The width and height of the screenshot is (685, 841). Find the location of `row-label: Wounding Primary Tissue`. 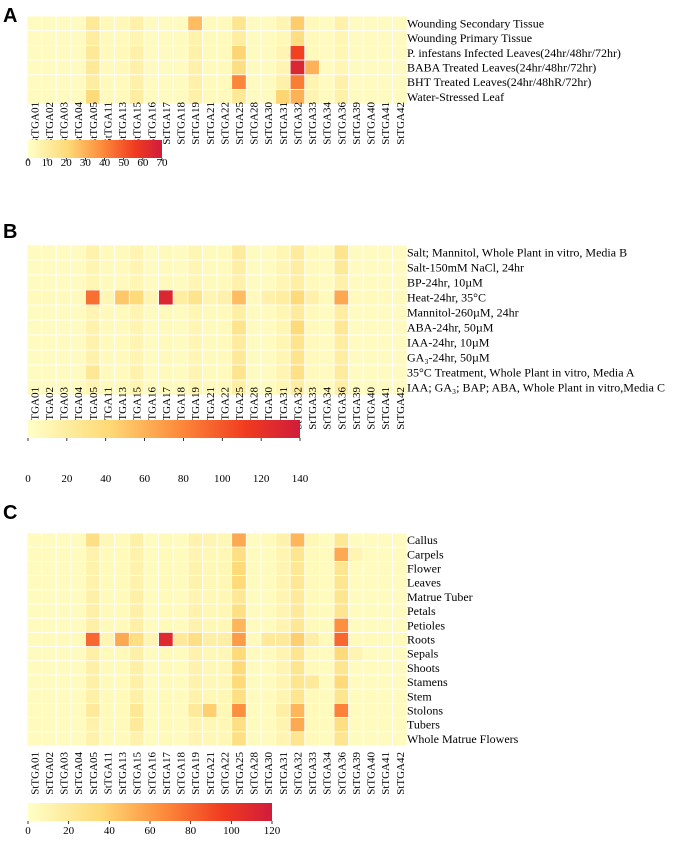

row-label: Wounding Primary Tissue is located at coordinates (469, 38).